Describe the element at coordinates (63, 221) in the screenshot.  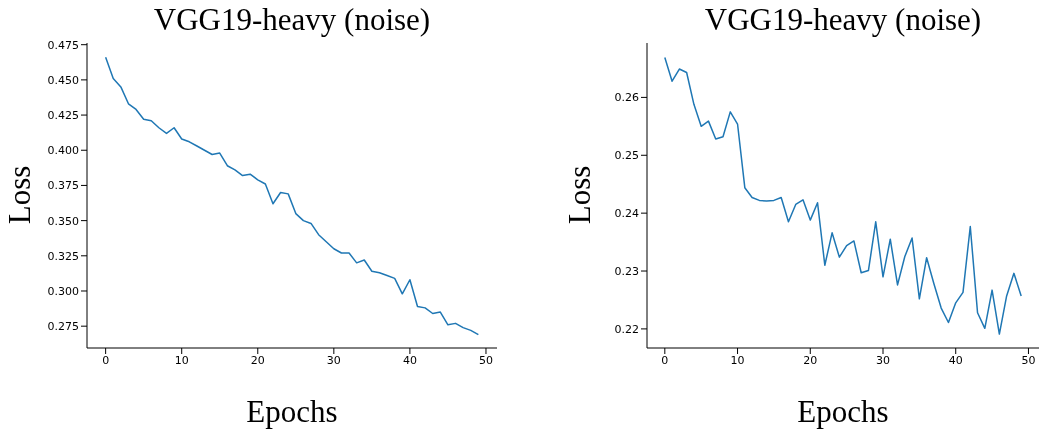
I see `y-tick-label: 0.350` at that location.